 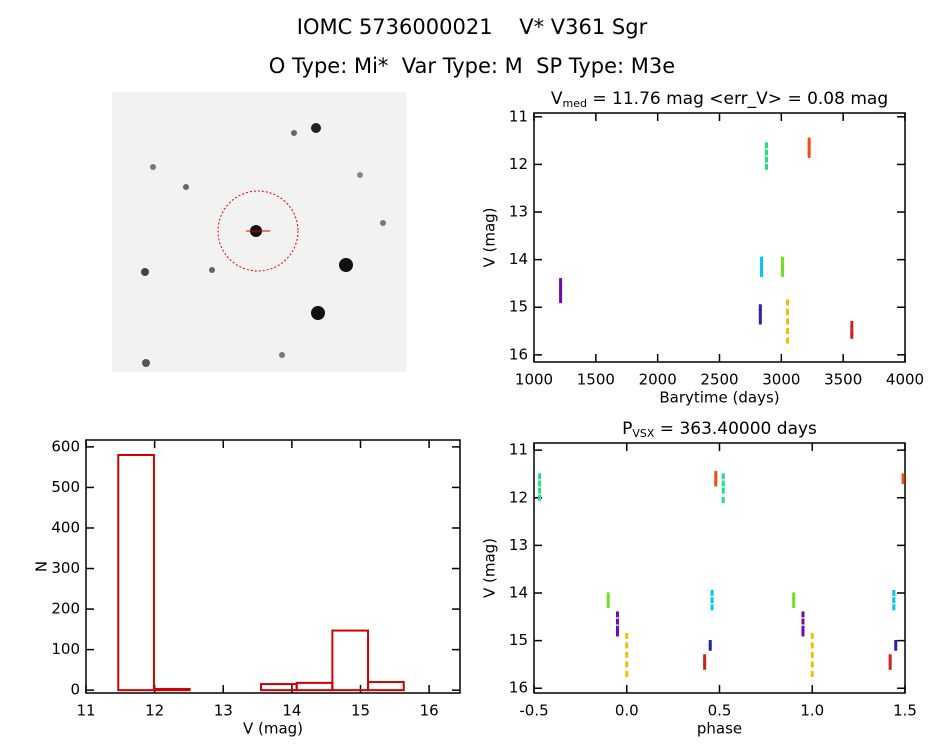 What do you see at coordinates (518, 307) in the screenshot?
I see `y-tick-label: 15` at bounding box center [518, 307].